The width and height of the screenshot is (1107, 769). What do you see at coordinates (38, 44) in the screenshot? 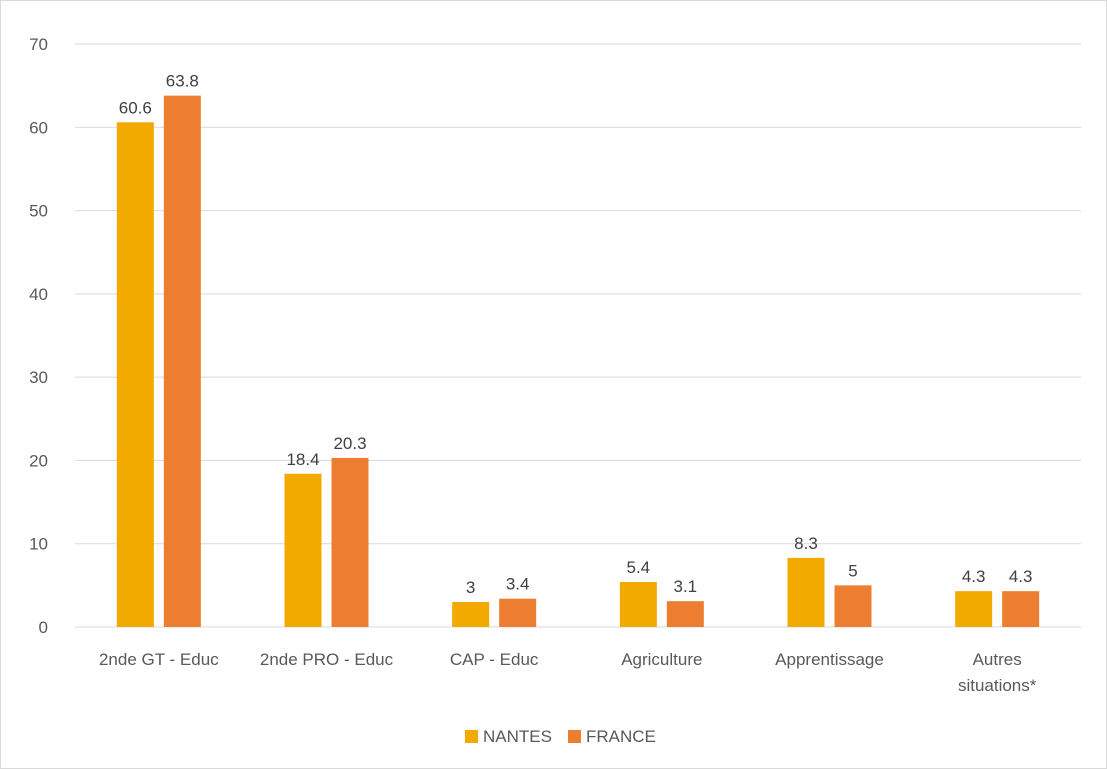
I see `y-tick-label: 70` at bounding box center [38, 44].